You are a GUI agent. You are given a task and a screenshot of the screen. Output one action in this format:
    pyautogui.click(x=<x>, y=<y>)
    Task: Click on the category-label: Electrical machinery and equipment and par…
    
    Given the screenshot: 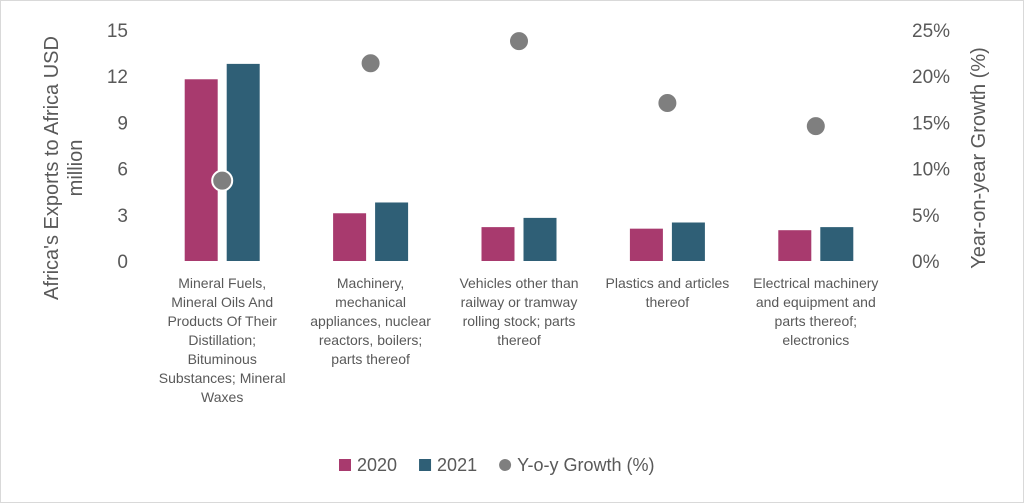 What is the action you would take?
    pyautogui.click(x=815, y=311)
    